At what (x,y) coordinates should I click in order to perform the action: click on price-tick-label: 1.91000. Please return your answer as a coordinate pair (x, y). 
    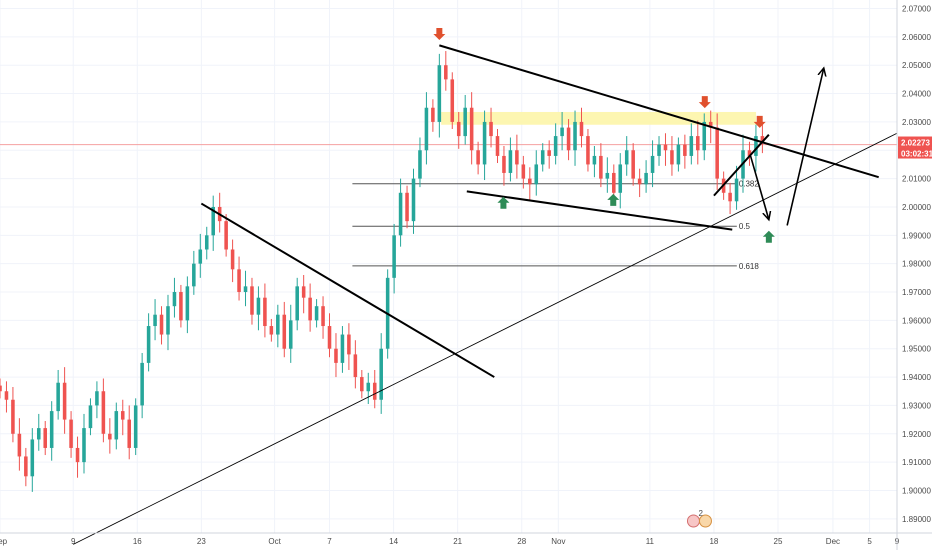
    Looking at the image, I should click on (916, 462).